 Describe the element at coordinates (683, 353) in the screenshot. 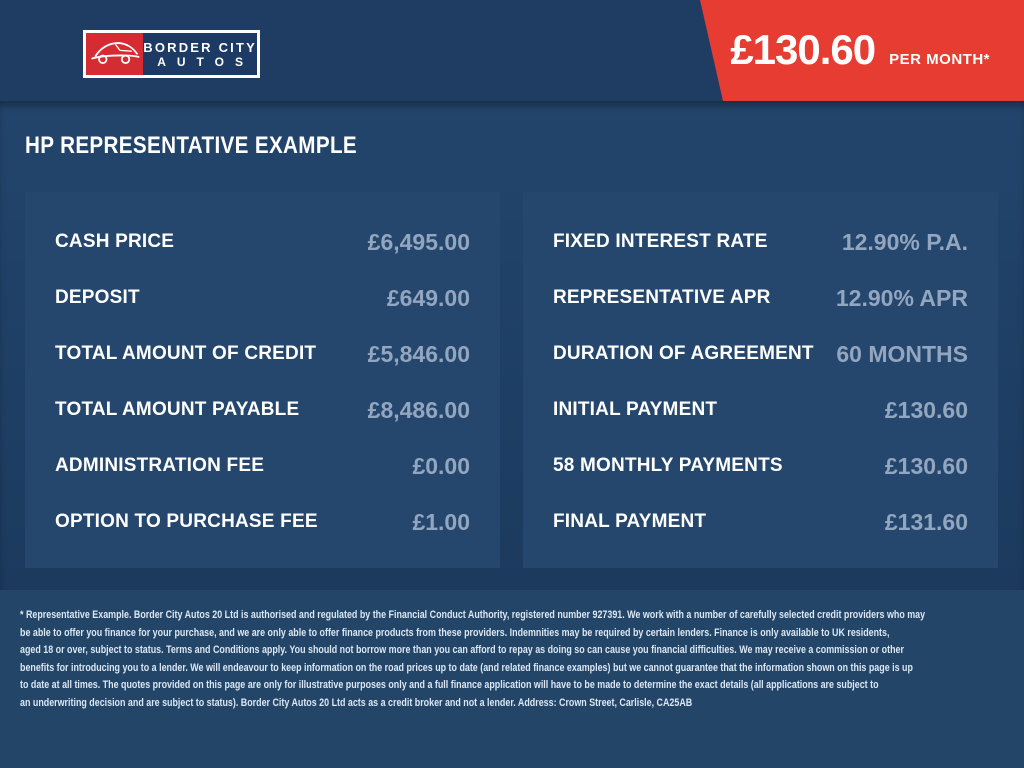

I see `finance-label: DURATION OF AGREEMENT` at that location.